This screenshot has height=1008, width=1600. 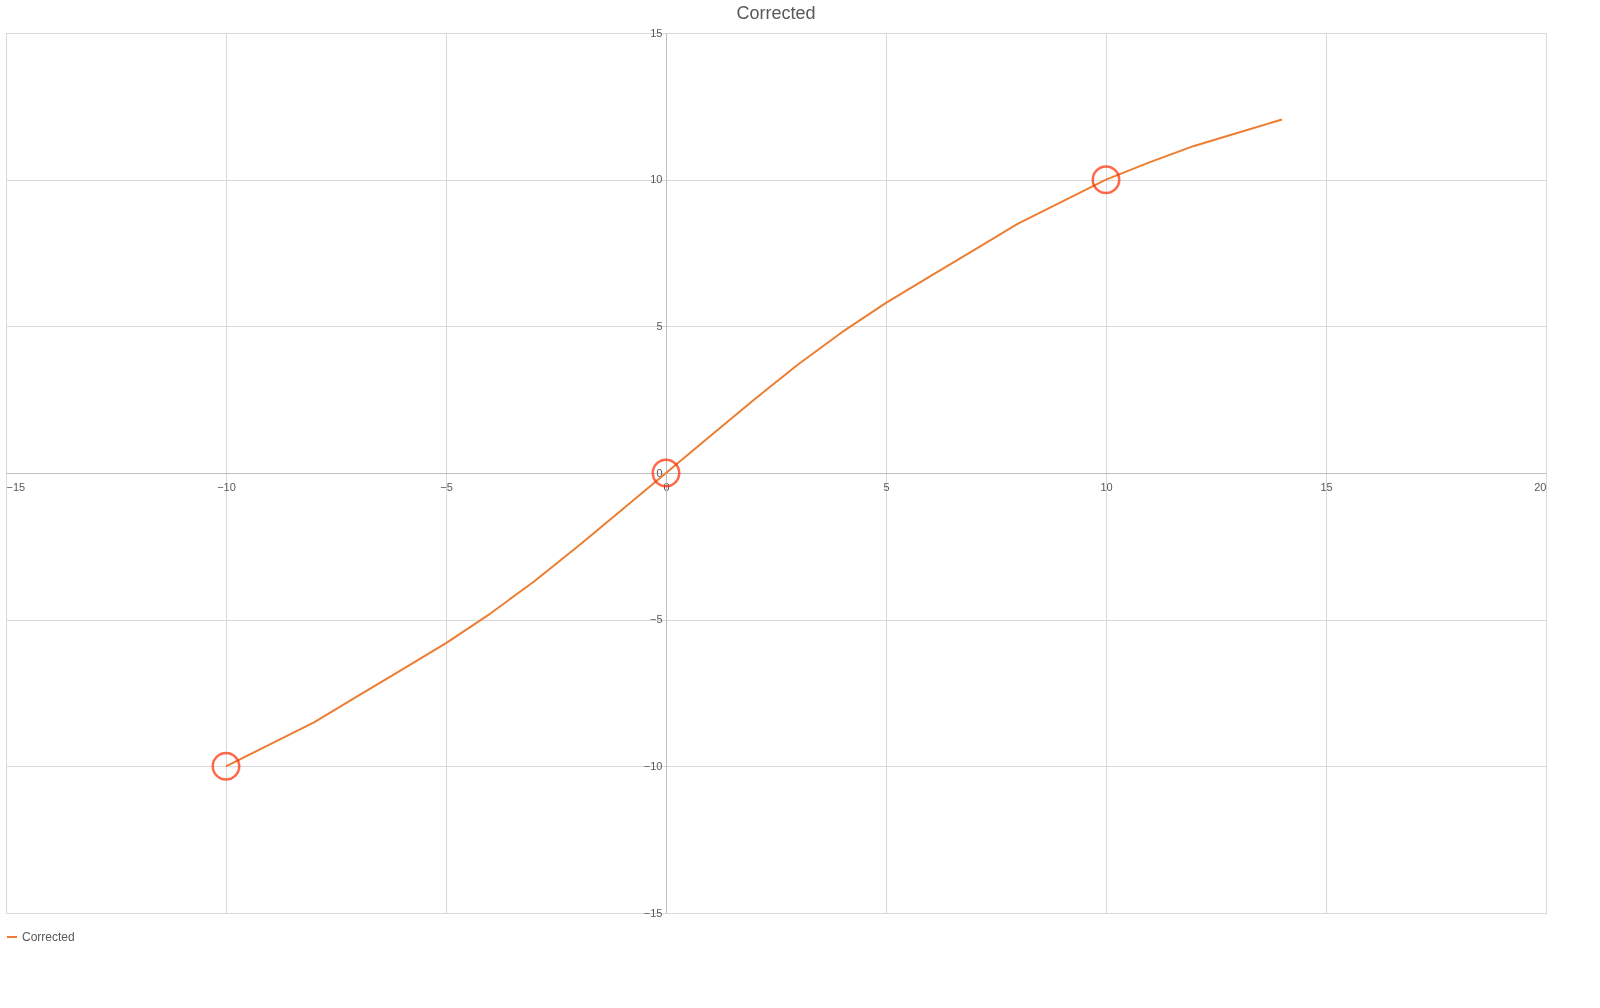 What do you see at coordinates (656, 619) in the screenshot?
I see `y-tick-label: −5` at bounding box center [656, 619].